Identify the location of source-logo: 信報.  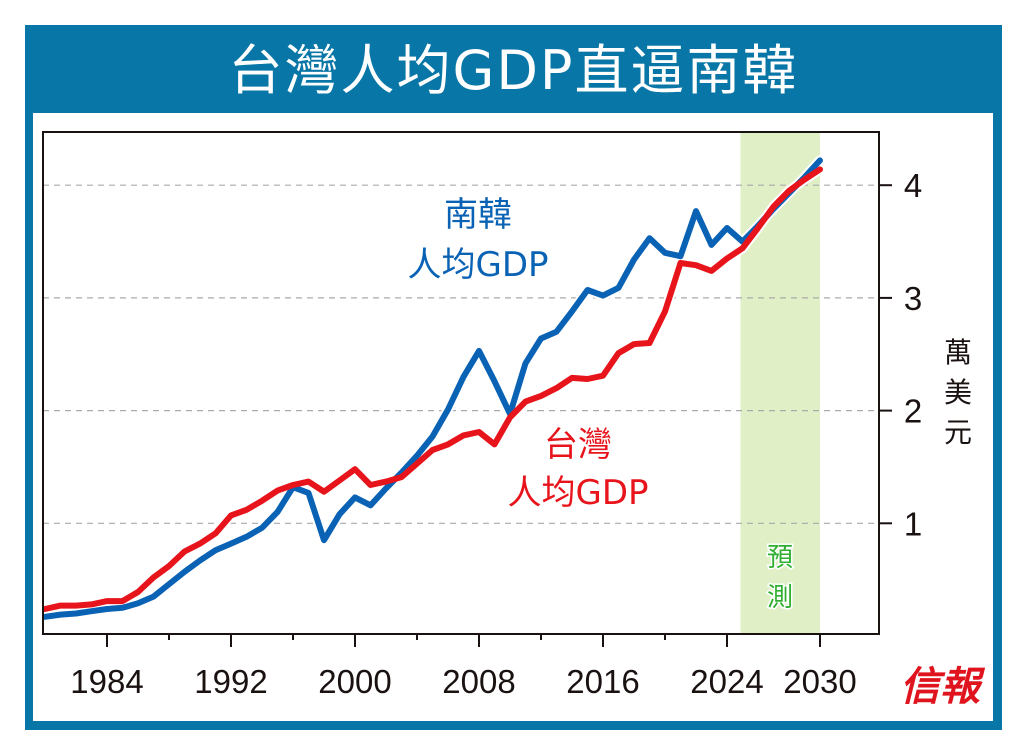
(943, 686).